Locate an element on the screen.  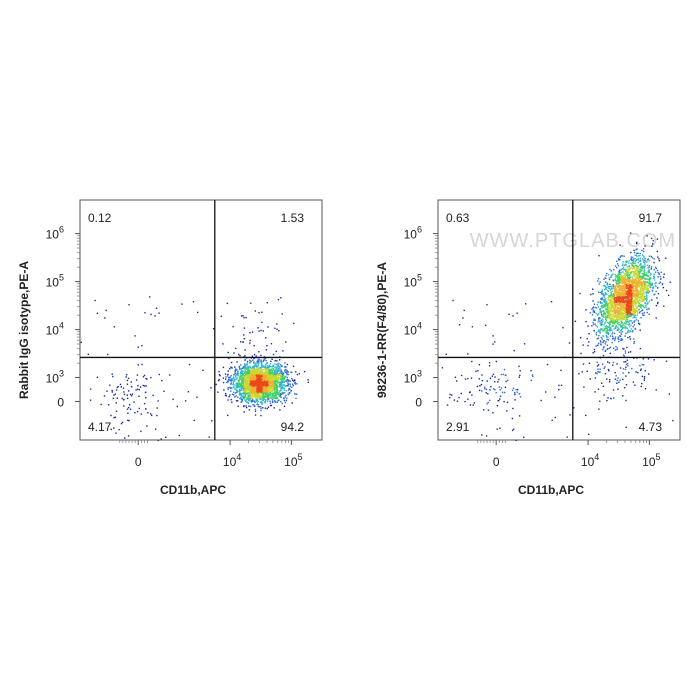
quadrant-label-upper-right: 1.53 is located at coordinates (293, 218).